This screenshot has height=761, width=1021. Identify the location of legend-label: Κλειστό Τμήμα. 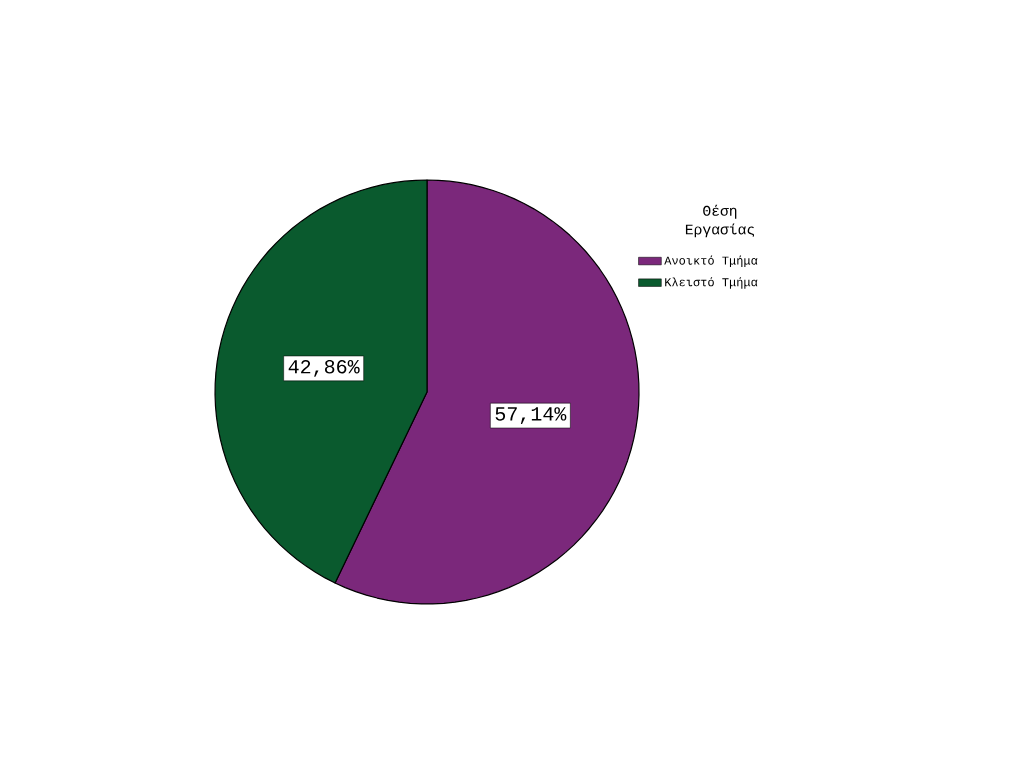
(711, 283).